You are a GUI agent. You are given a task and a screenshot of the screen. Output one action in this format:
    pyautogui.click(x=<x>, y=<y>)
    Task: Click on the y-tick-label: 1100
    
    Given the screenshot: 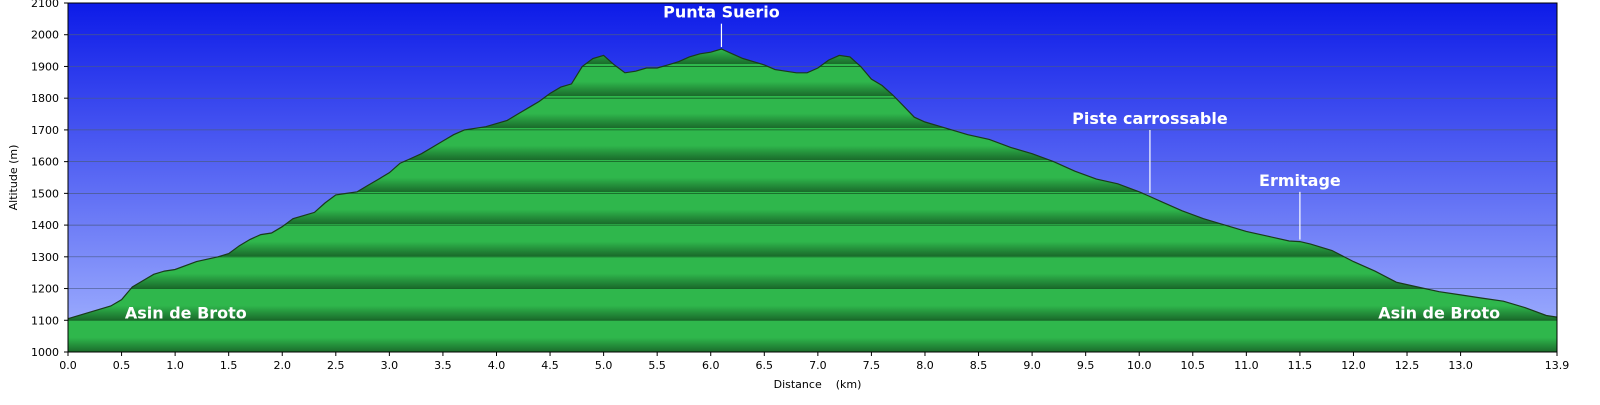 What is the action you would take?
    pyautogui.click(x=45, y=320)
    